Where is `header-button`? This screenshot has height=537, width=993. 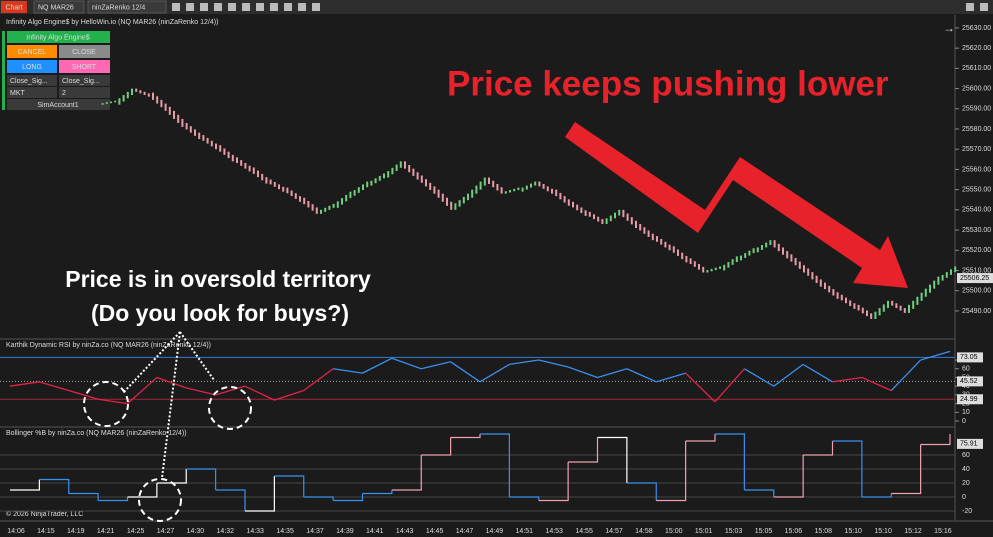 header-button is located at coordinates (58, 37).